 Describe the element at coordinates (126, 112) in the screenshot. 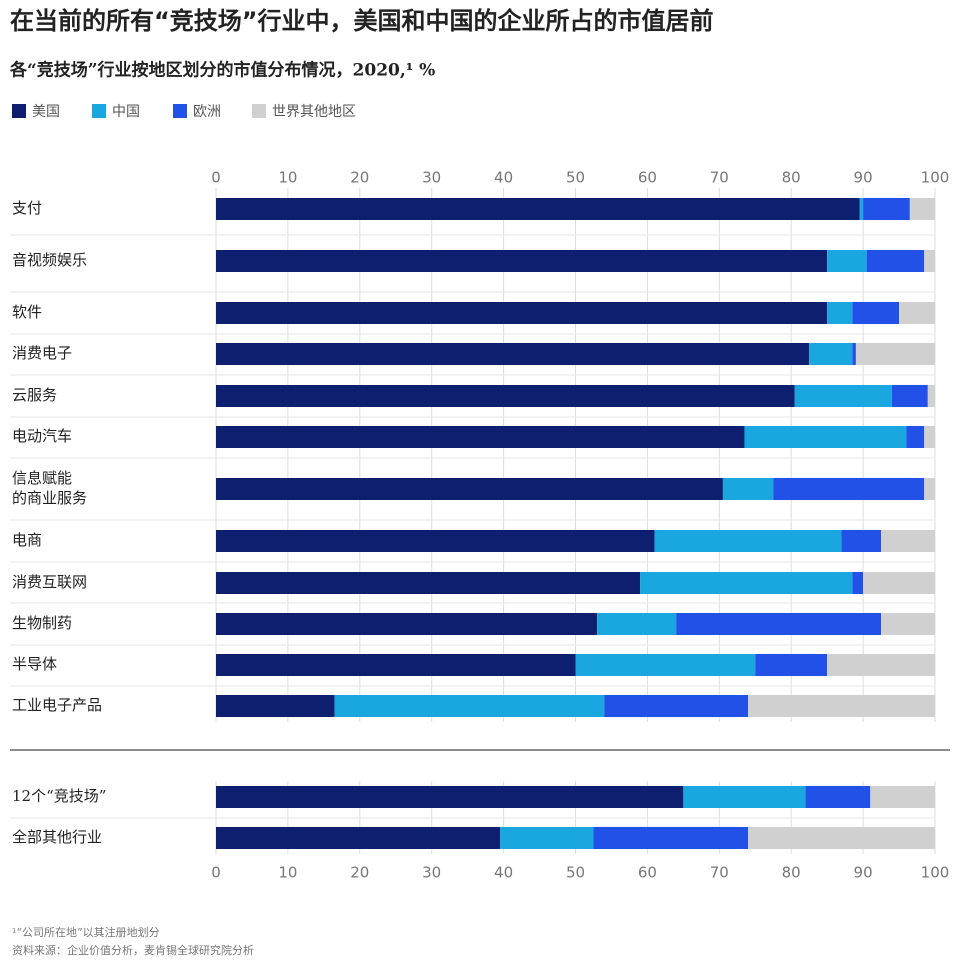

I see `legend-label: 中国` at that location.